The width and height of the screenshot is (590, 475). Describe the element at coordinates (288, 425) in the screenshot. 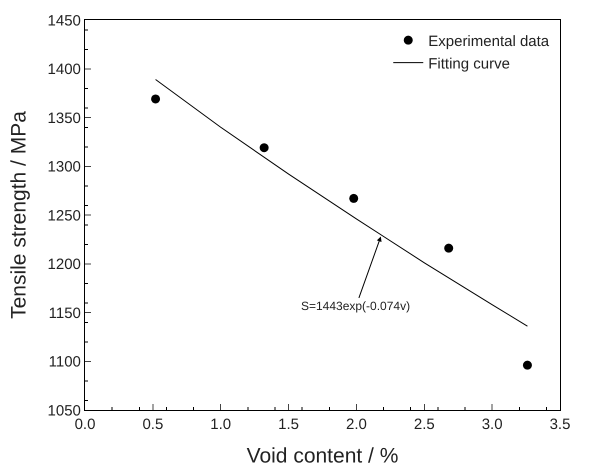

I see `x-tick-label: 1.5` at that location.